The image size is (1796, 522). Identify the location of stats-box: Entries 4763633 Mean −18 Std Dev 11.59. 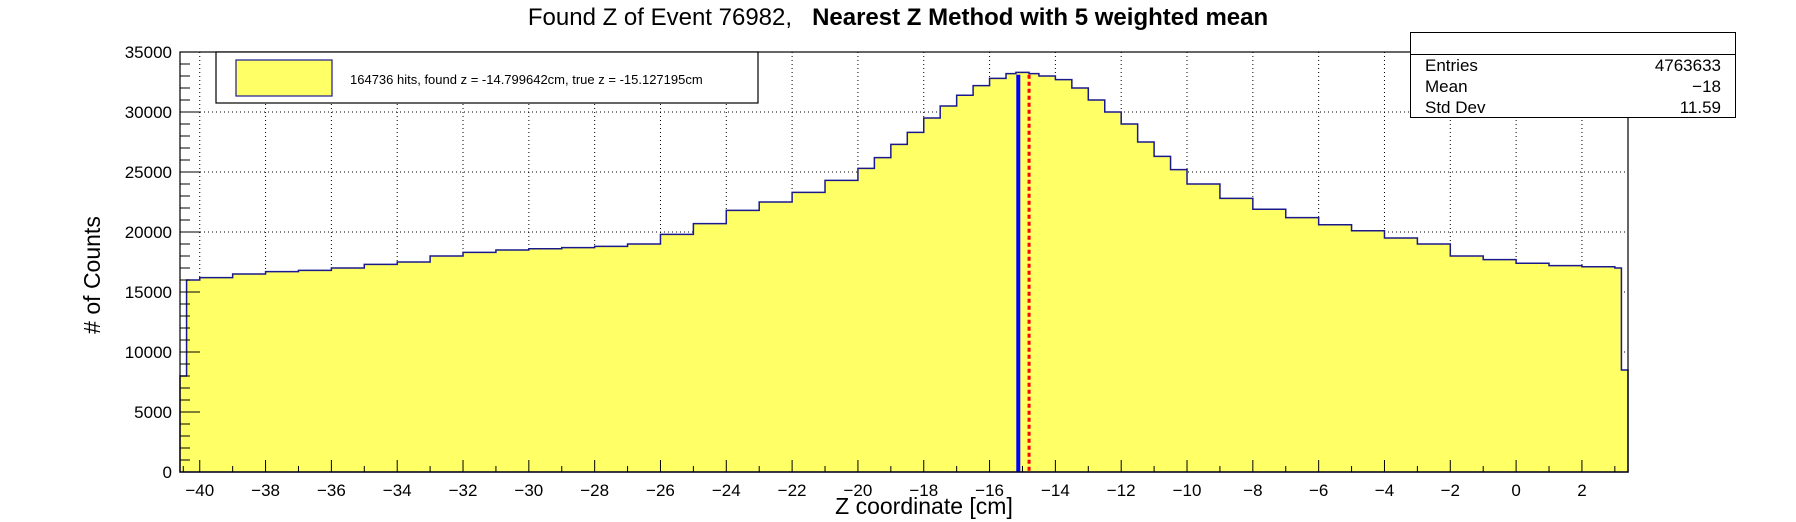
(1573, 75).